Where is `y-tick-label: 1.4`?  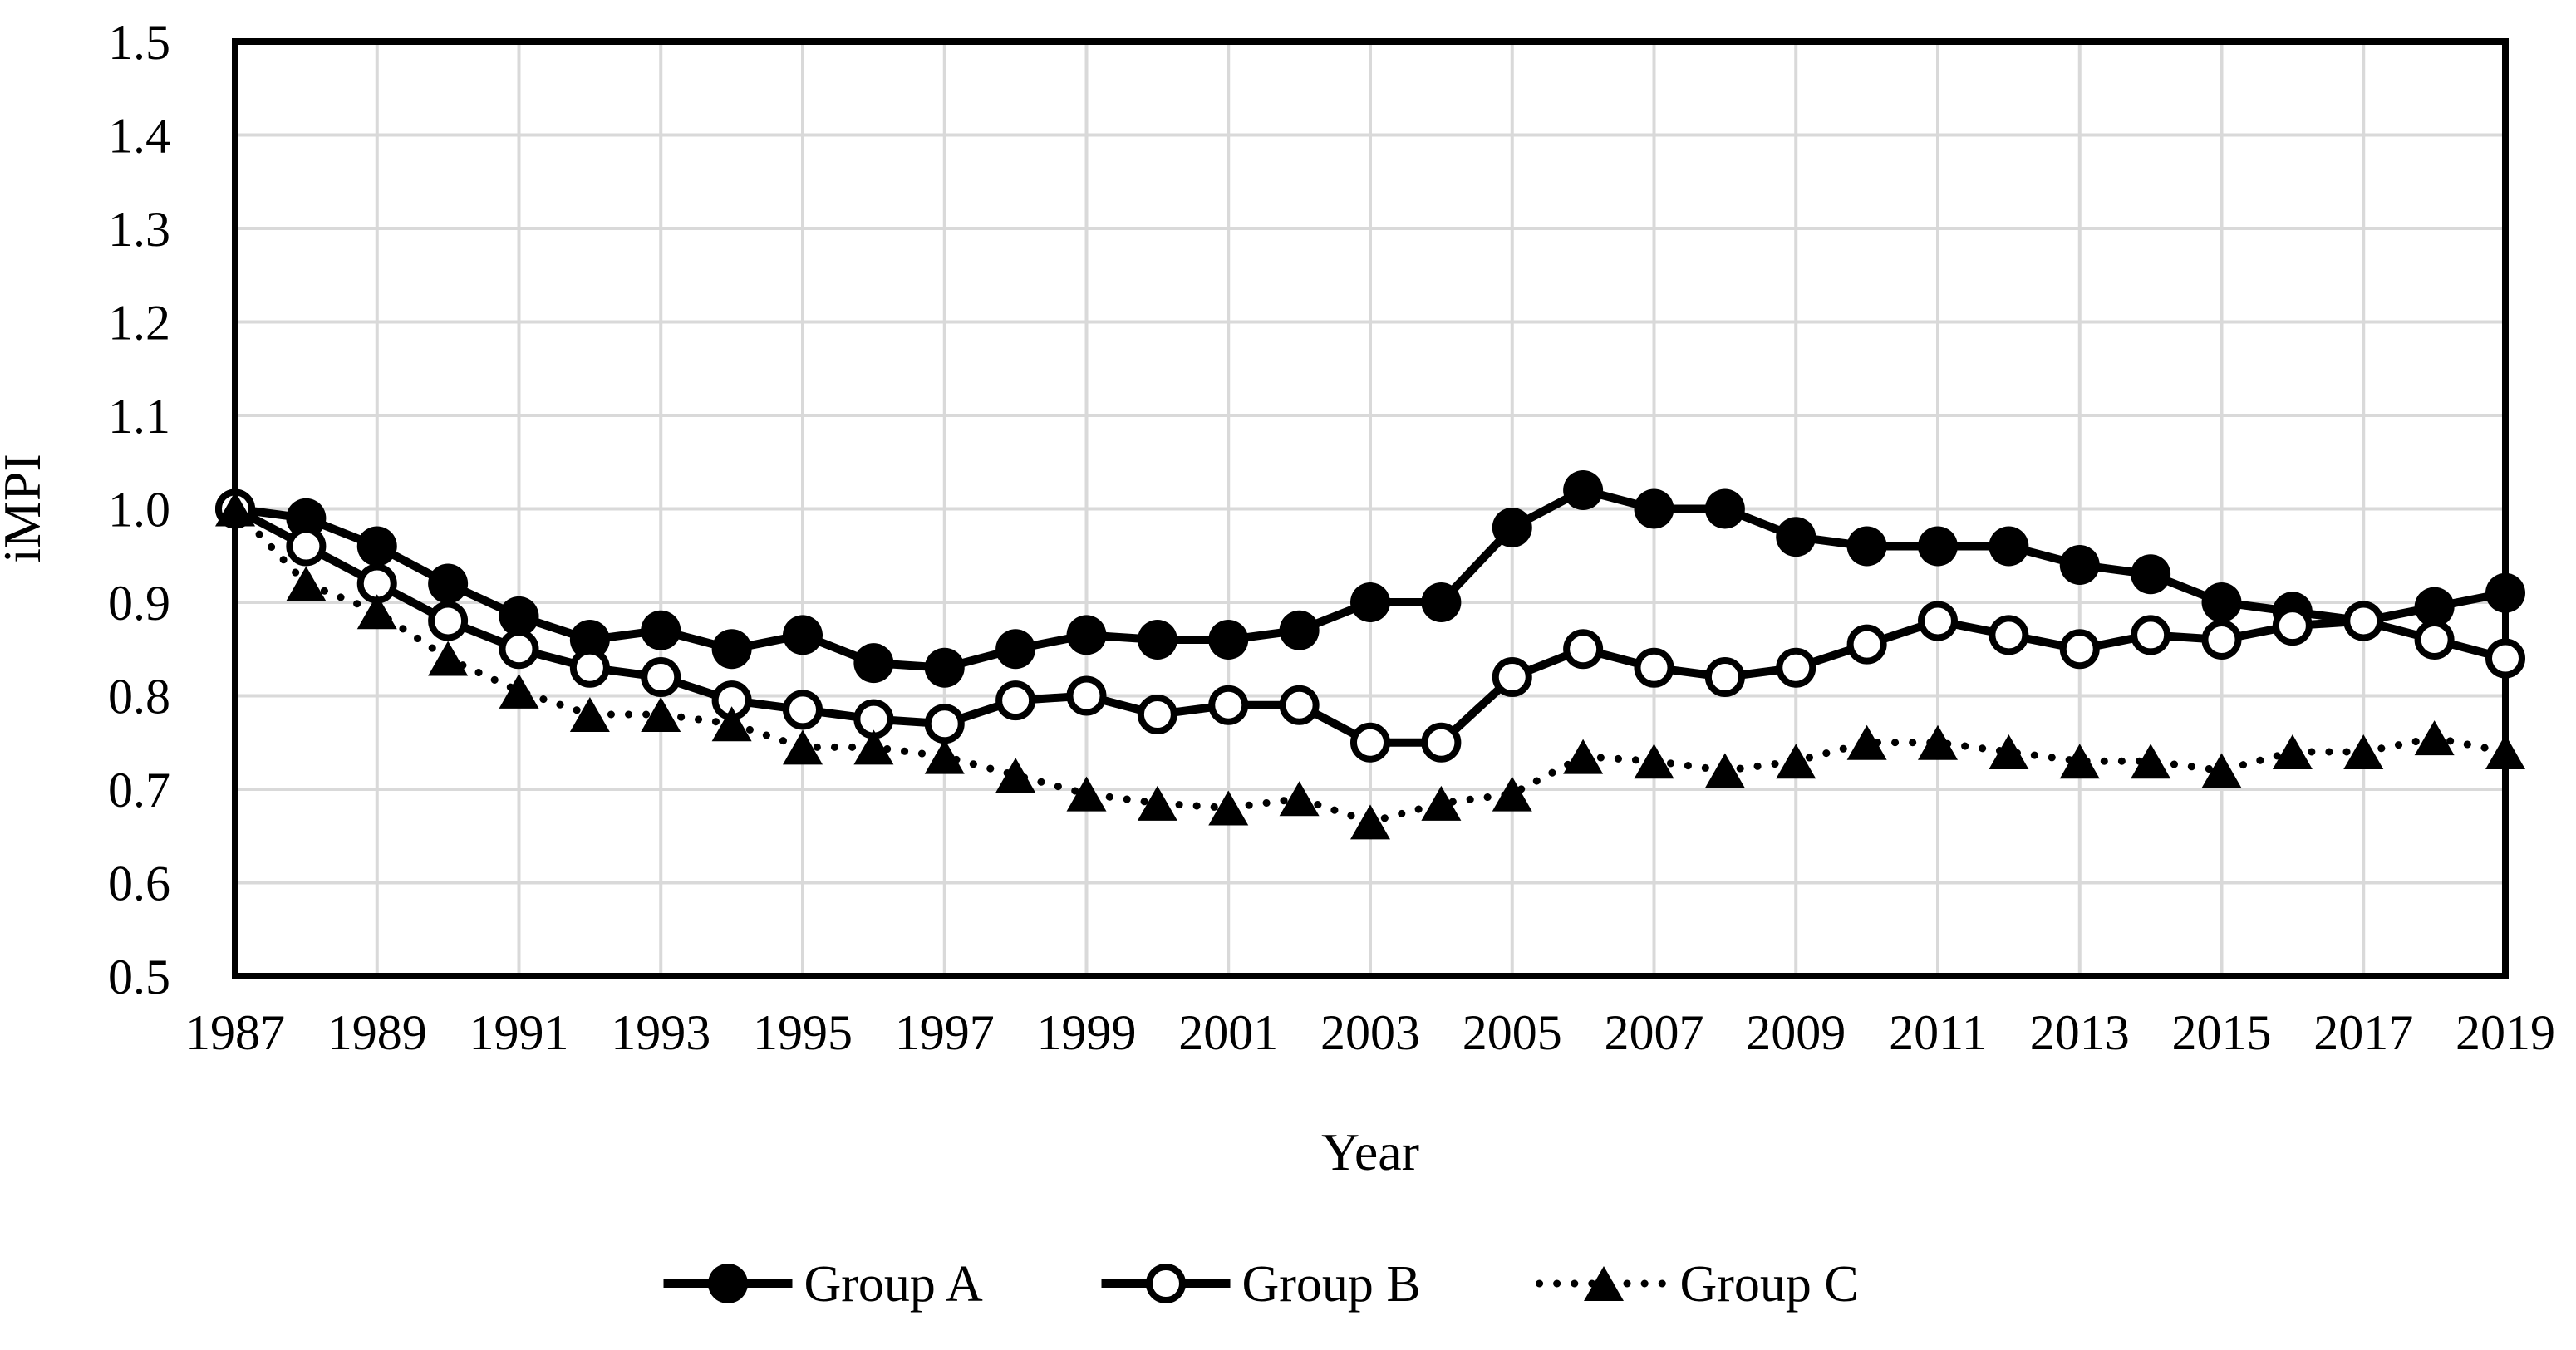 y-tick-label: 1.4 is located at coordinates (139, 137).